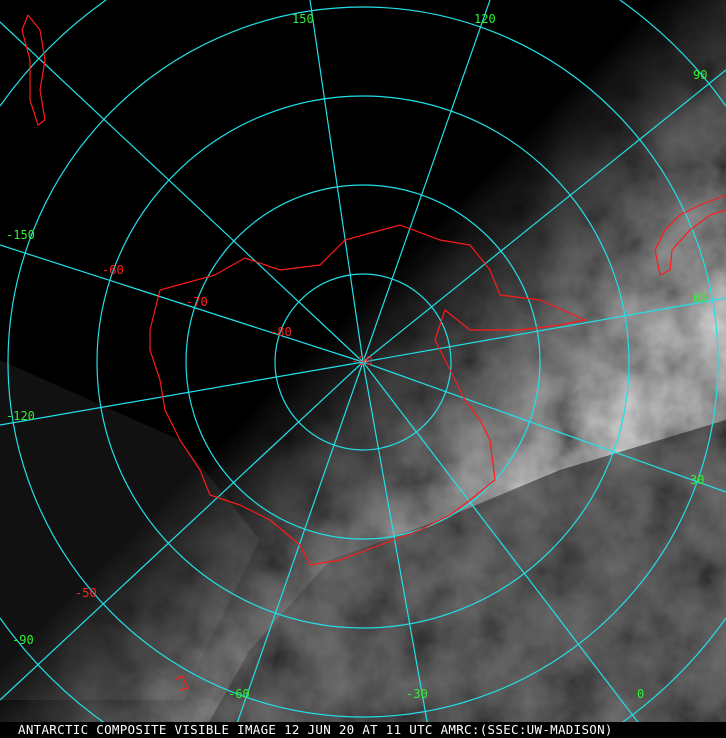 Image resolution: width=726 pixels, height=738 pixels. I want to click on latitude-label: -80, so click(281, 332).